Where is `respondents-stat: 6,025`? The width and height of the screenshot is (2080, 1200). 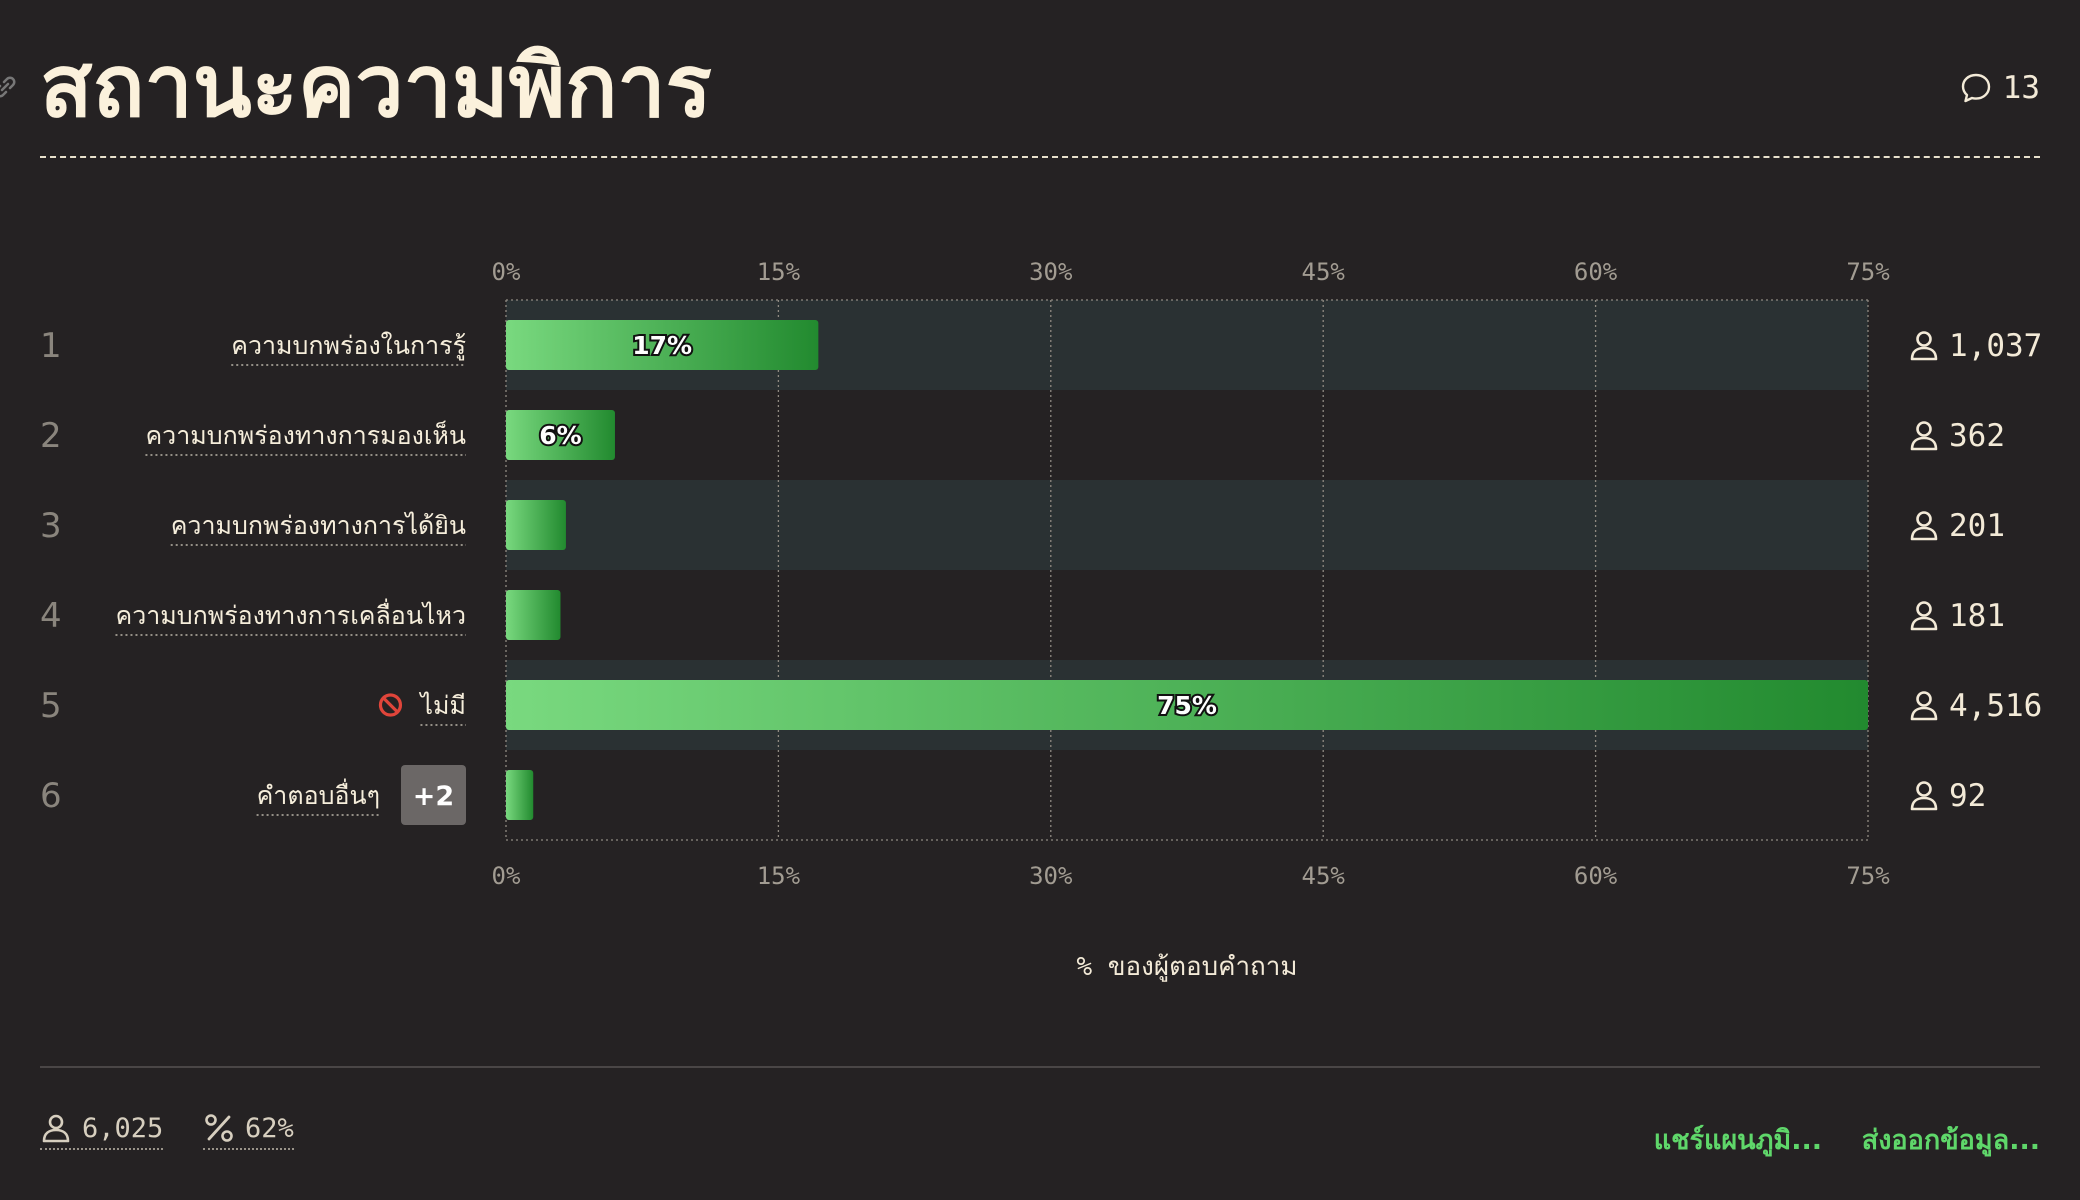 respondents-stat: 6,025 is located at coordinates (102, 1131).